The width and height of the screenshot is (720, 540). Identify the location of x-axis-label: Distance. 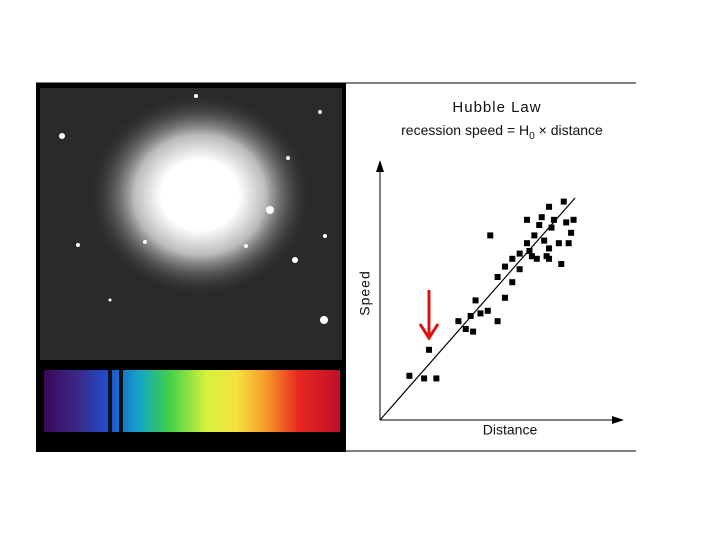
(510, 430).